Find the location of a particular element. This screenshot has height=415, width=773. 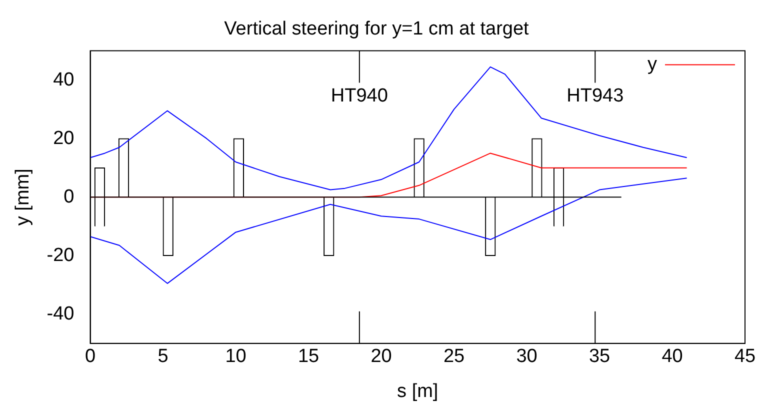

x-axis-title: s [m] is located at coordinates (417, 391).